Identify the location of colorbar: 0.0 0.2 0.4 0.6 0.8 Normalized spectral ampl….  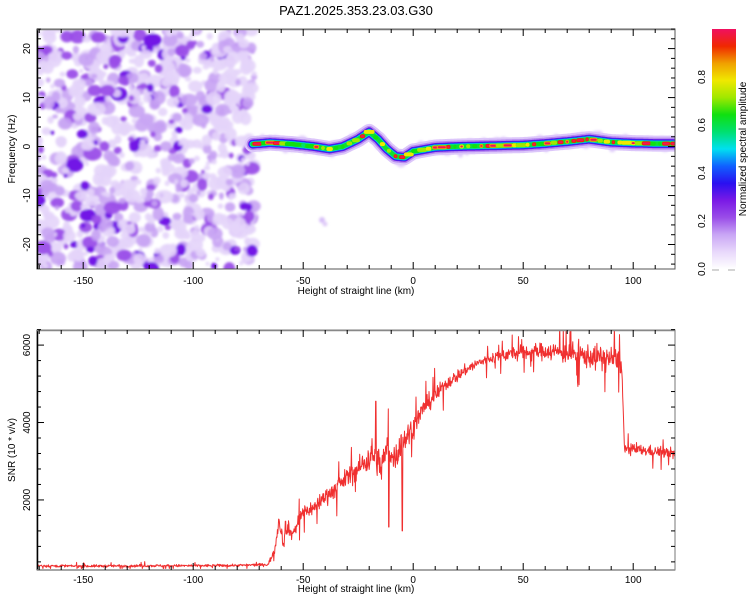
(723, 152).